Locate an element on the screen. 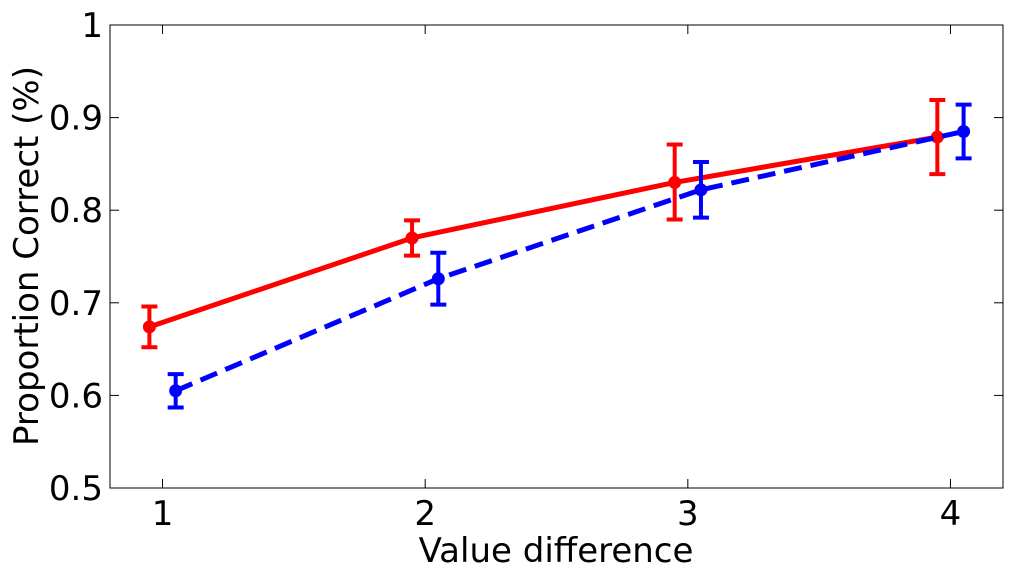 The height and width of the screenshot is (571, 1013). y-tick-label: 0.7 is located at coordinates (76, 304).